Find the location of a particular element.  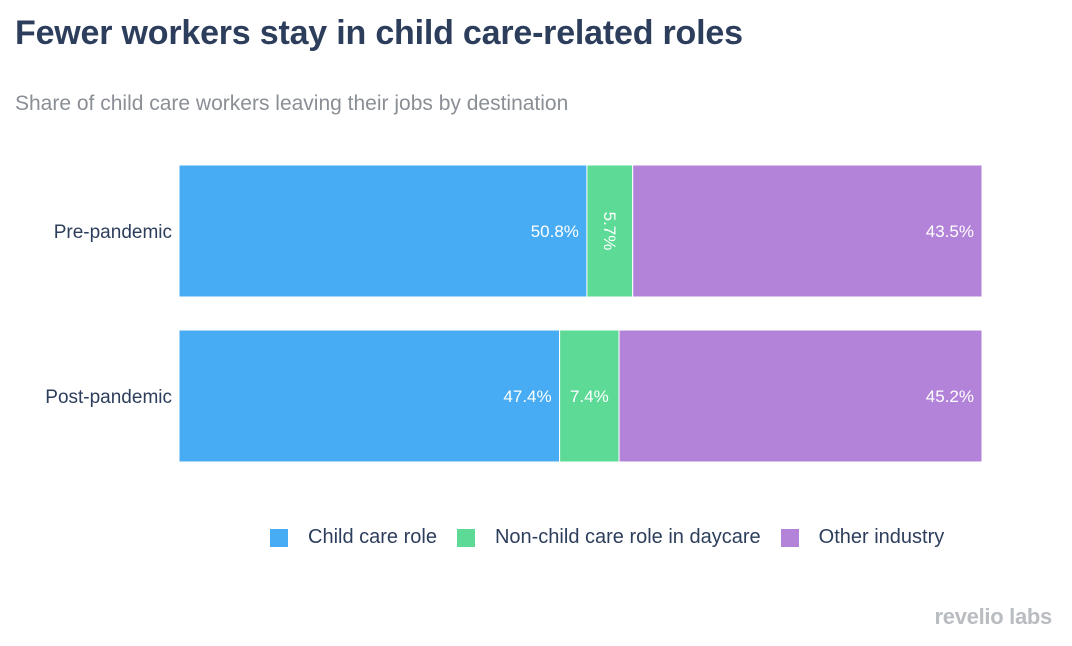

bar-post-pandemic-child-care-role is located at coordinates (369, 396).